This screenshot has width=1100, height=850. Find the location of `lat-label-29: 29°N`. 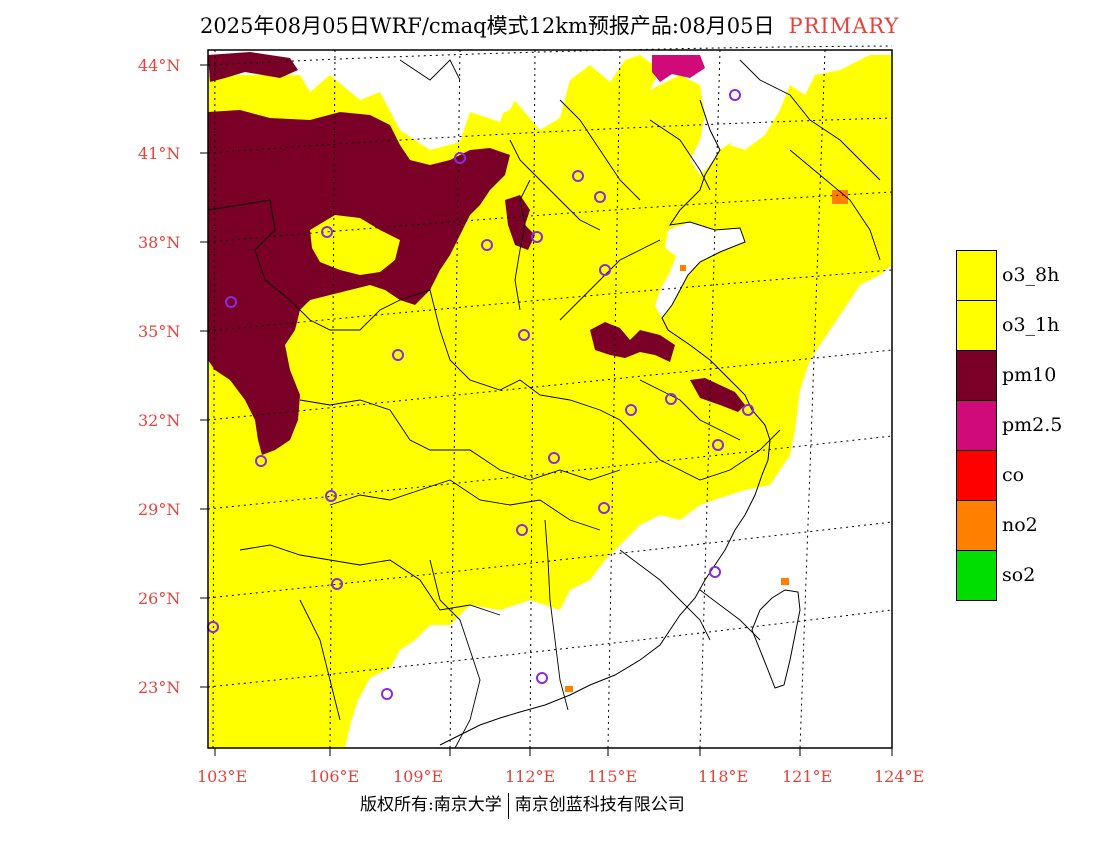

lat-label-29: 29°N is located at coordinates (159, 509).